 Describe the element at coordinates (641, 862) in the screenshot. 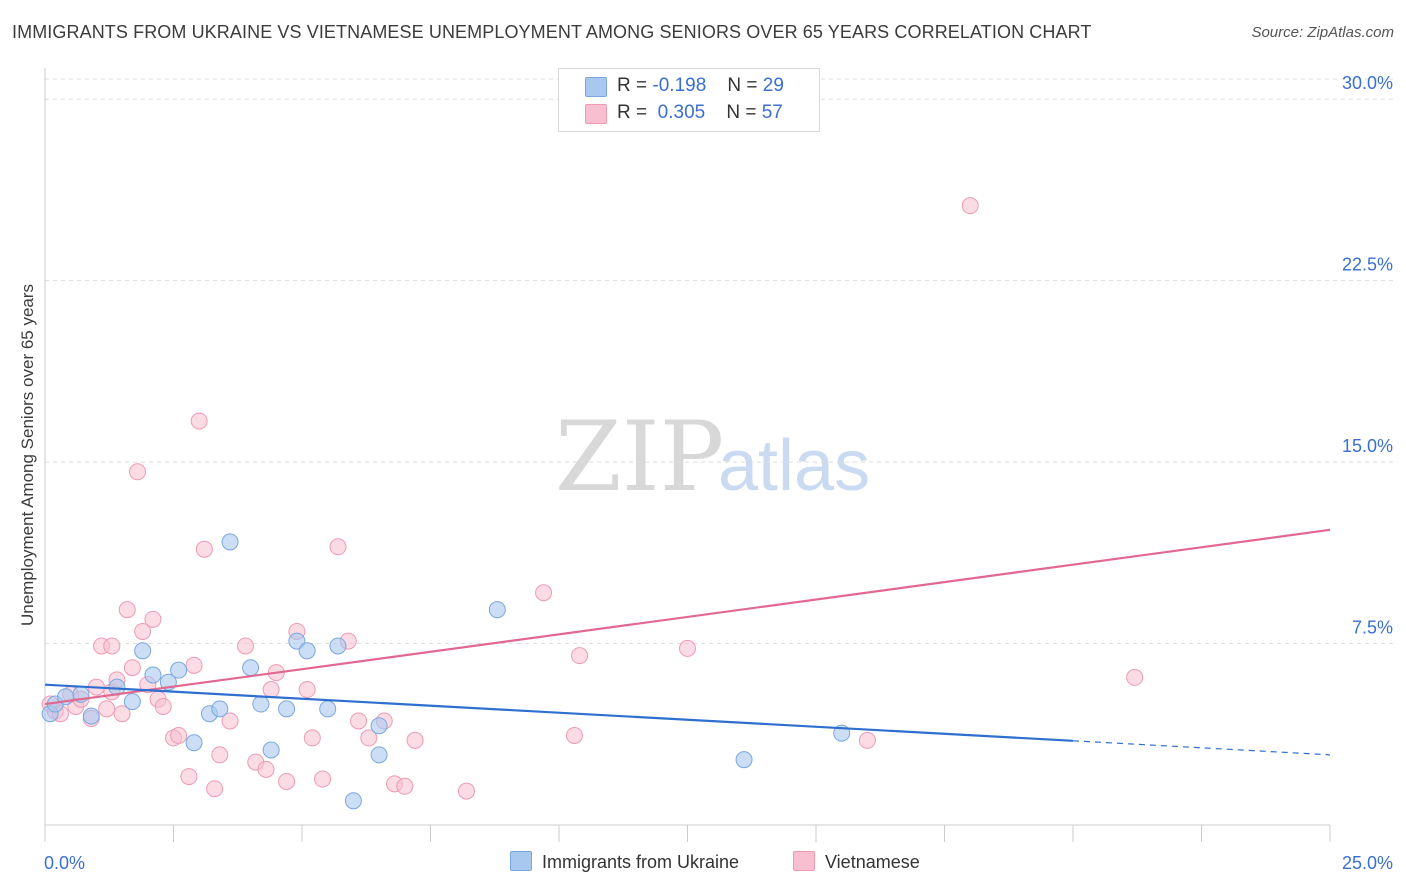

I see `legend-label-ukraine: Immigrants from Ukraine` at that location.